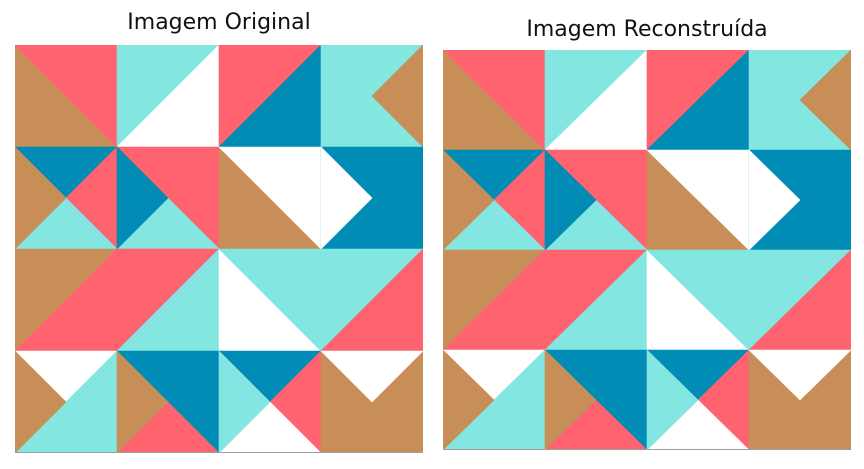 The width and height of the screenshot is (864, 469). What do you see at coordinates (469, 200) in the screenshot?
I see `reconstructed-tile-r1c0-left-triangle` at bounding box center [469, 200].